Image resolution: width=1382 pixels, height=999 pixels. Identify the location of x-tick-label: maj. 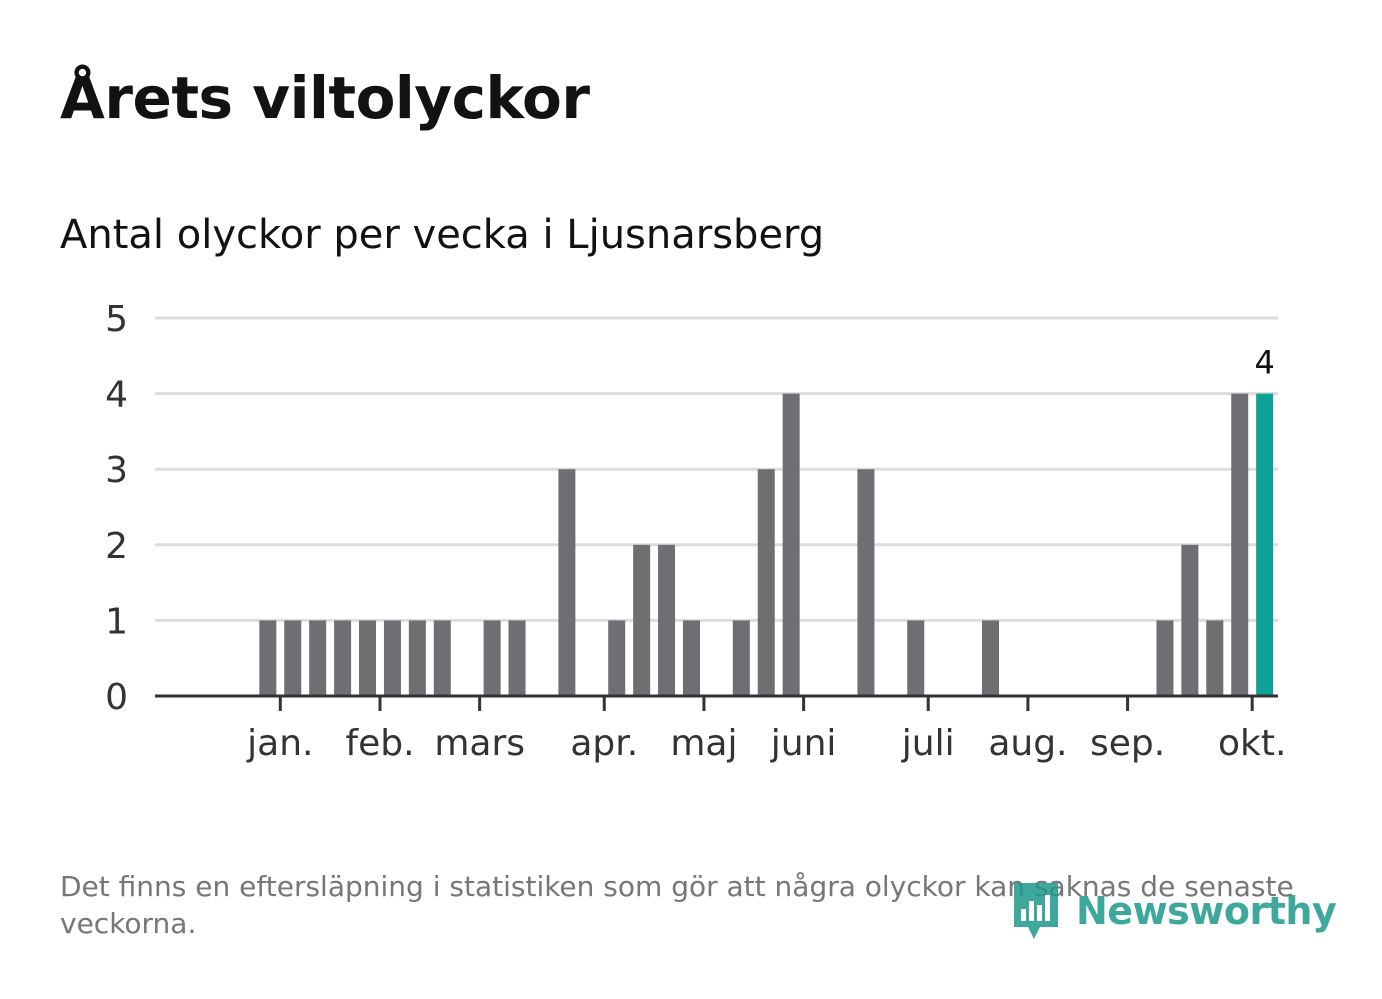
(703, 743).